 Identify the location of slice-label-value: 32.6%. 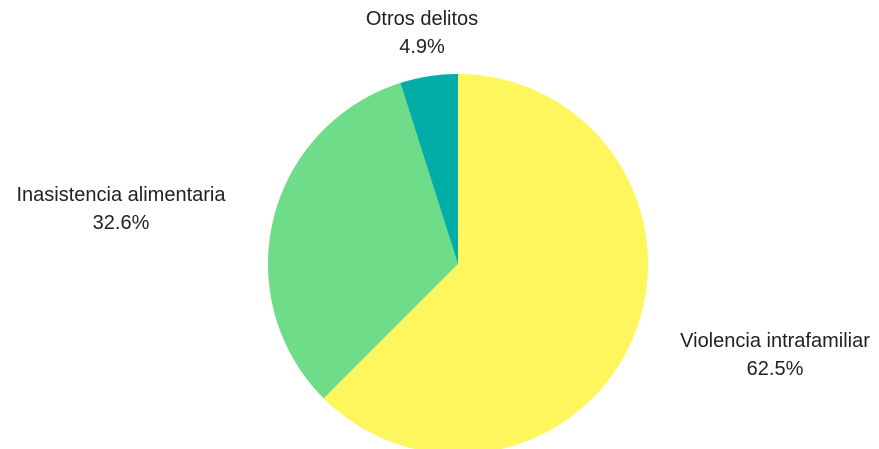
(121, 223).